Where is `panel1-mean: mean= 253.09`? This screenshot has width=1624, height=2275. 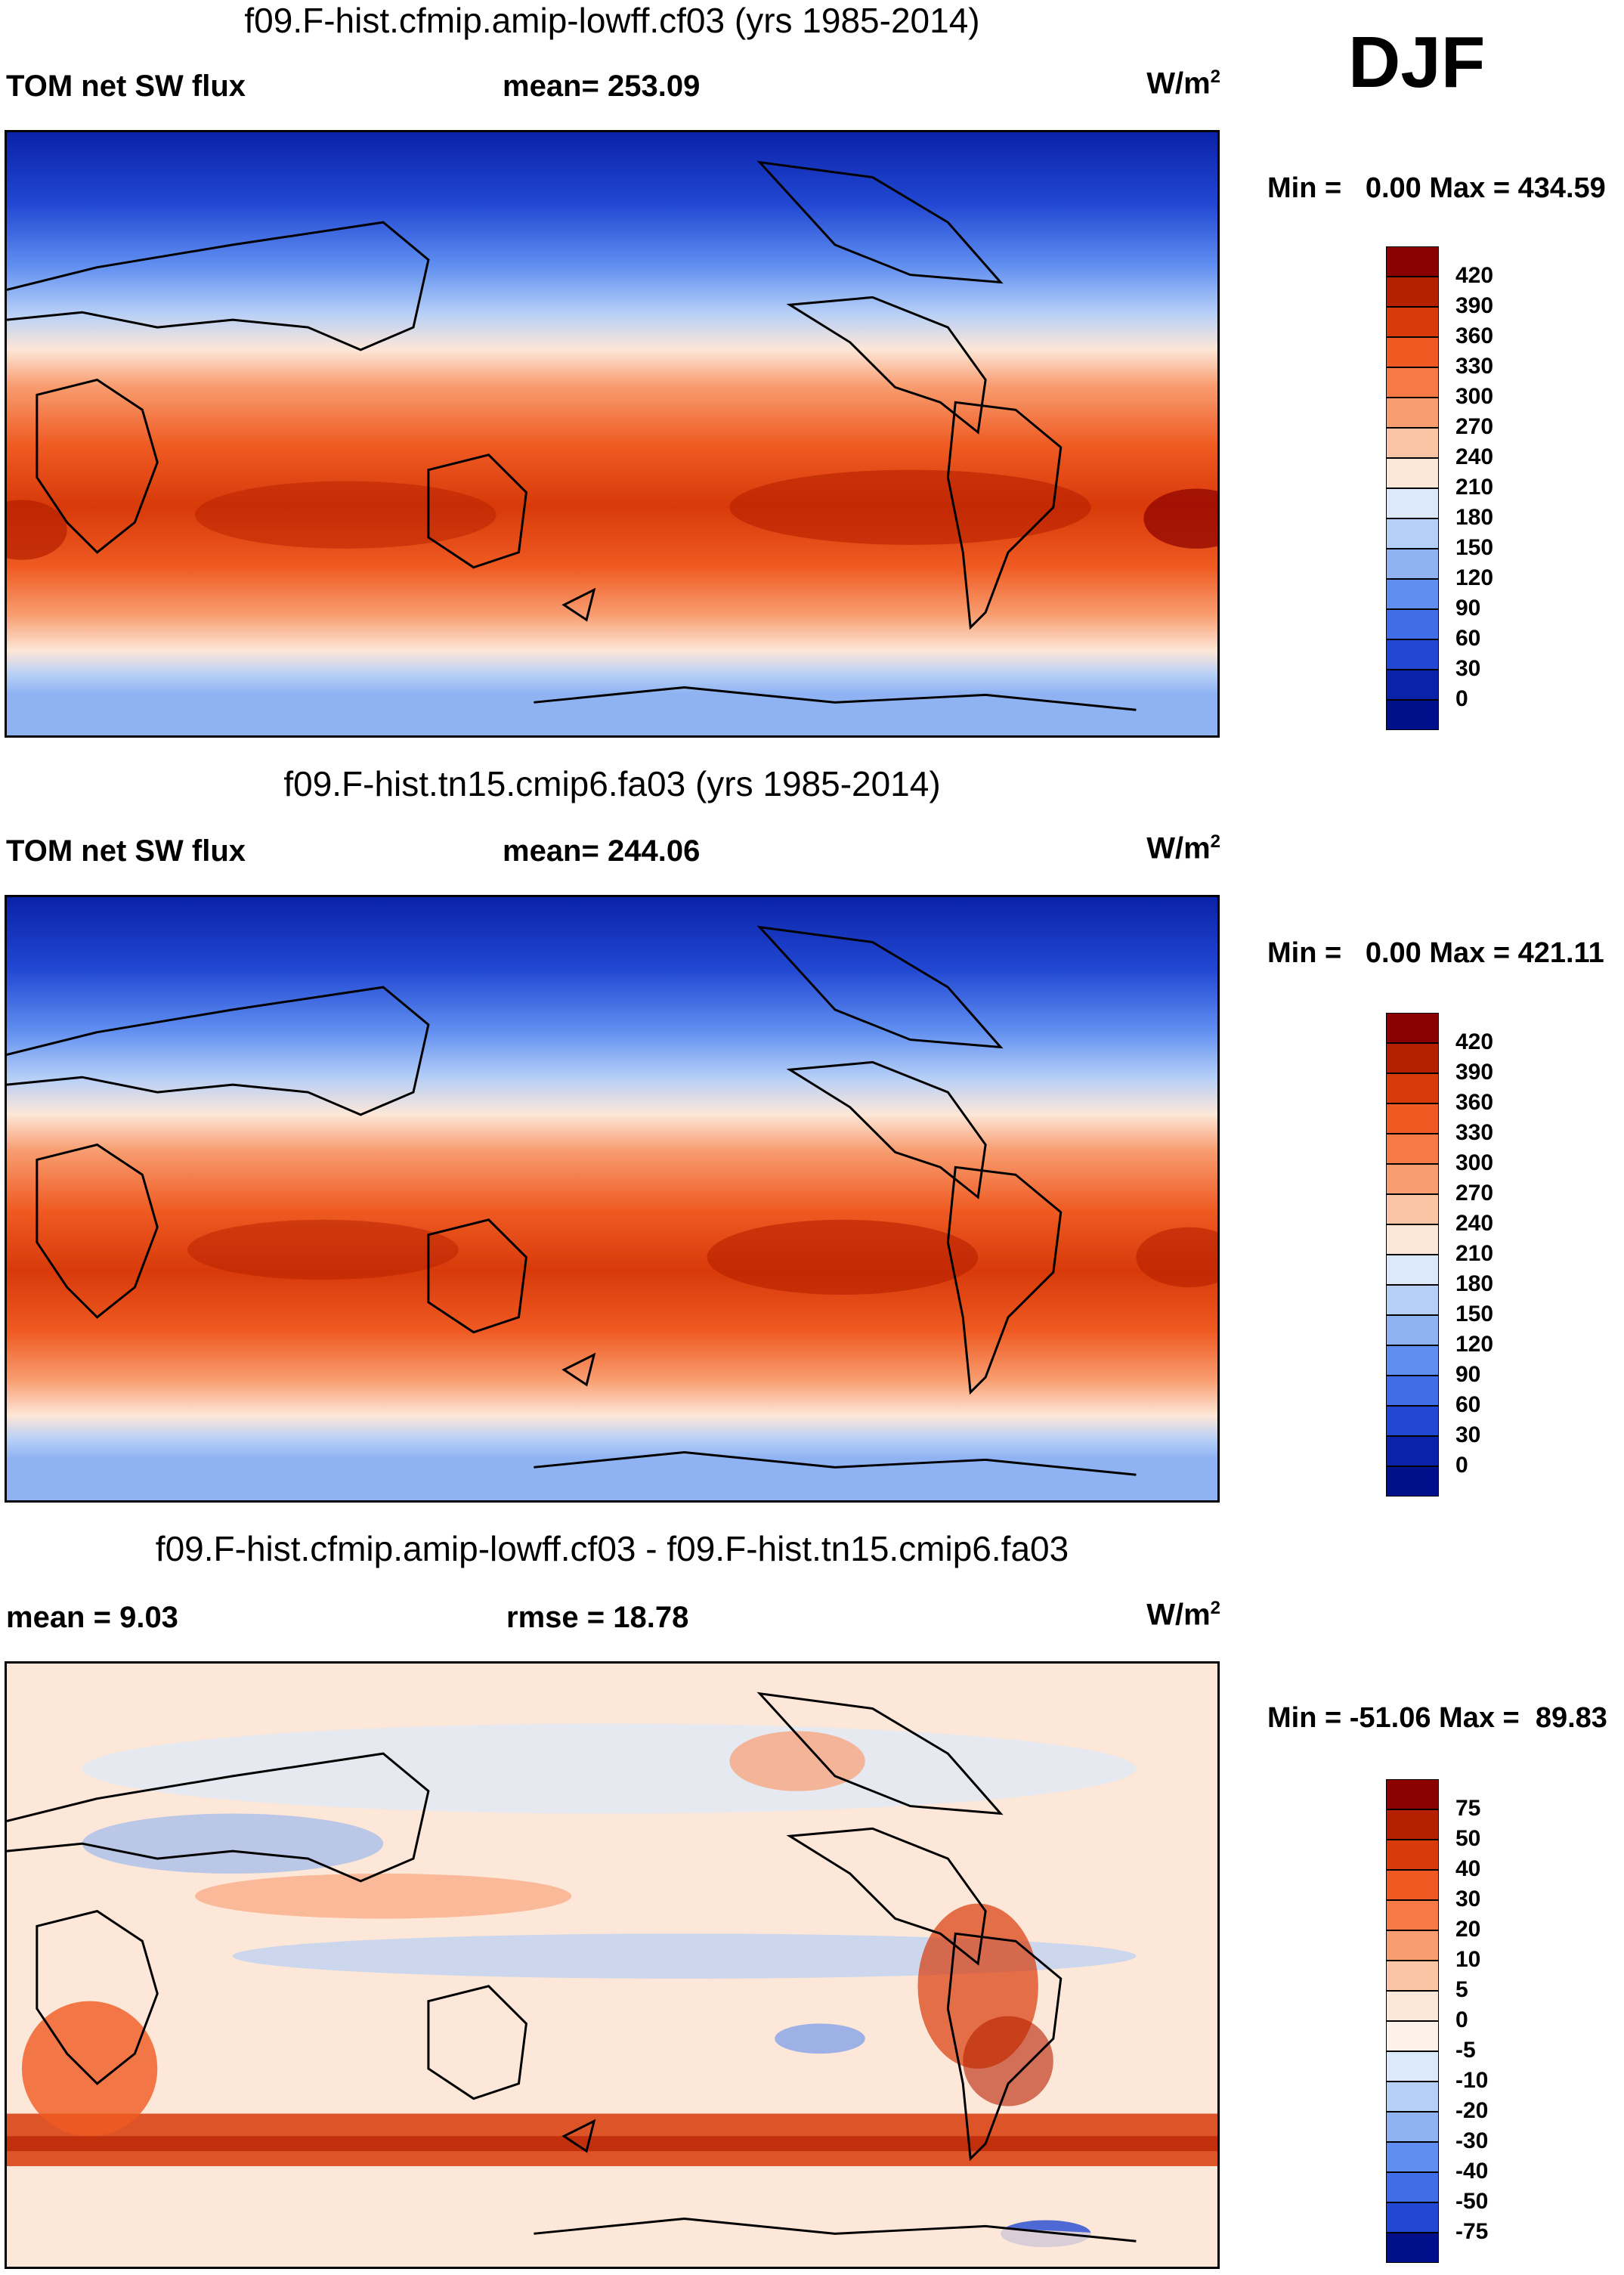 panel1-mean: mean= 253.09 is located at coordinates (602, 86).